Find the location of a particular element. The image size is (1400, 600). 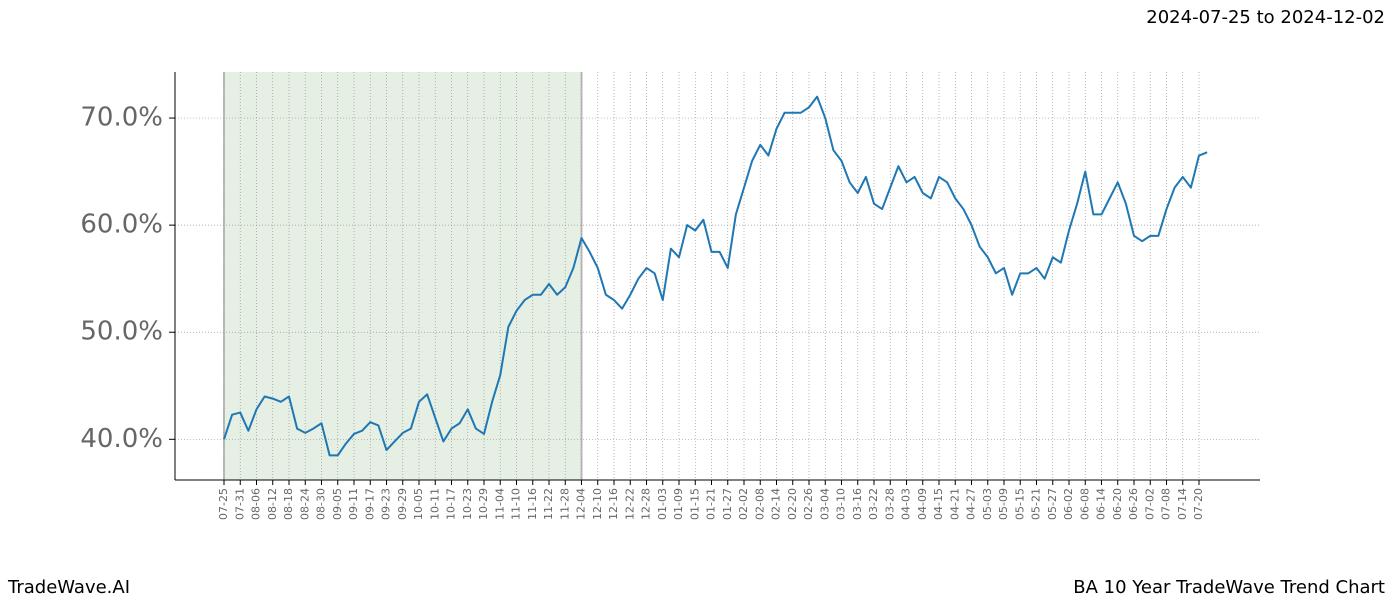

x-tick-label: 01-21 is located at coordinates (711, 504).